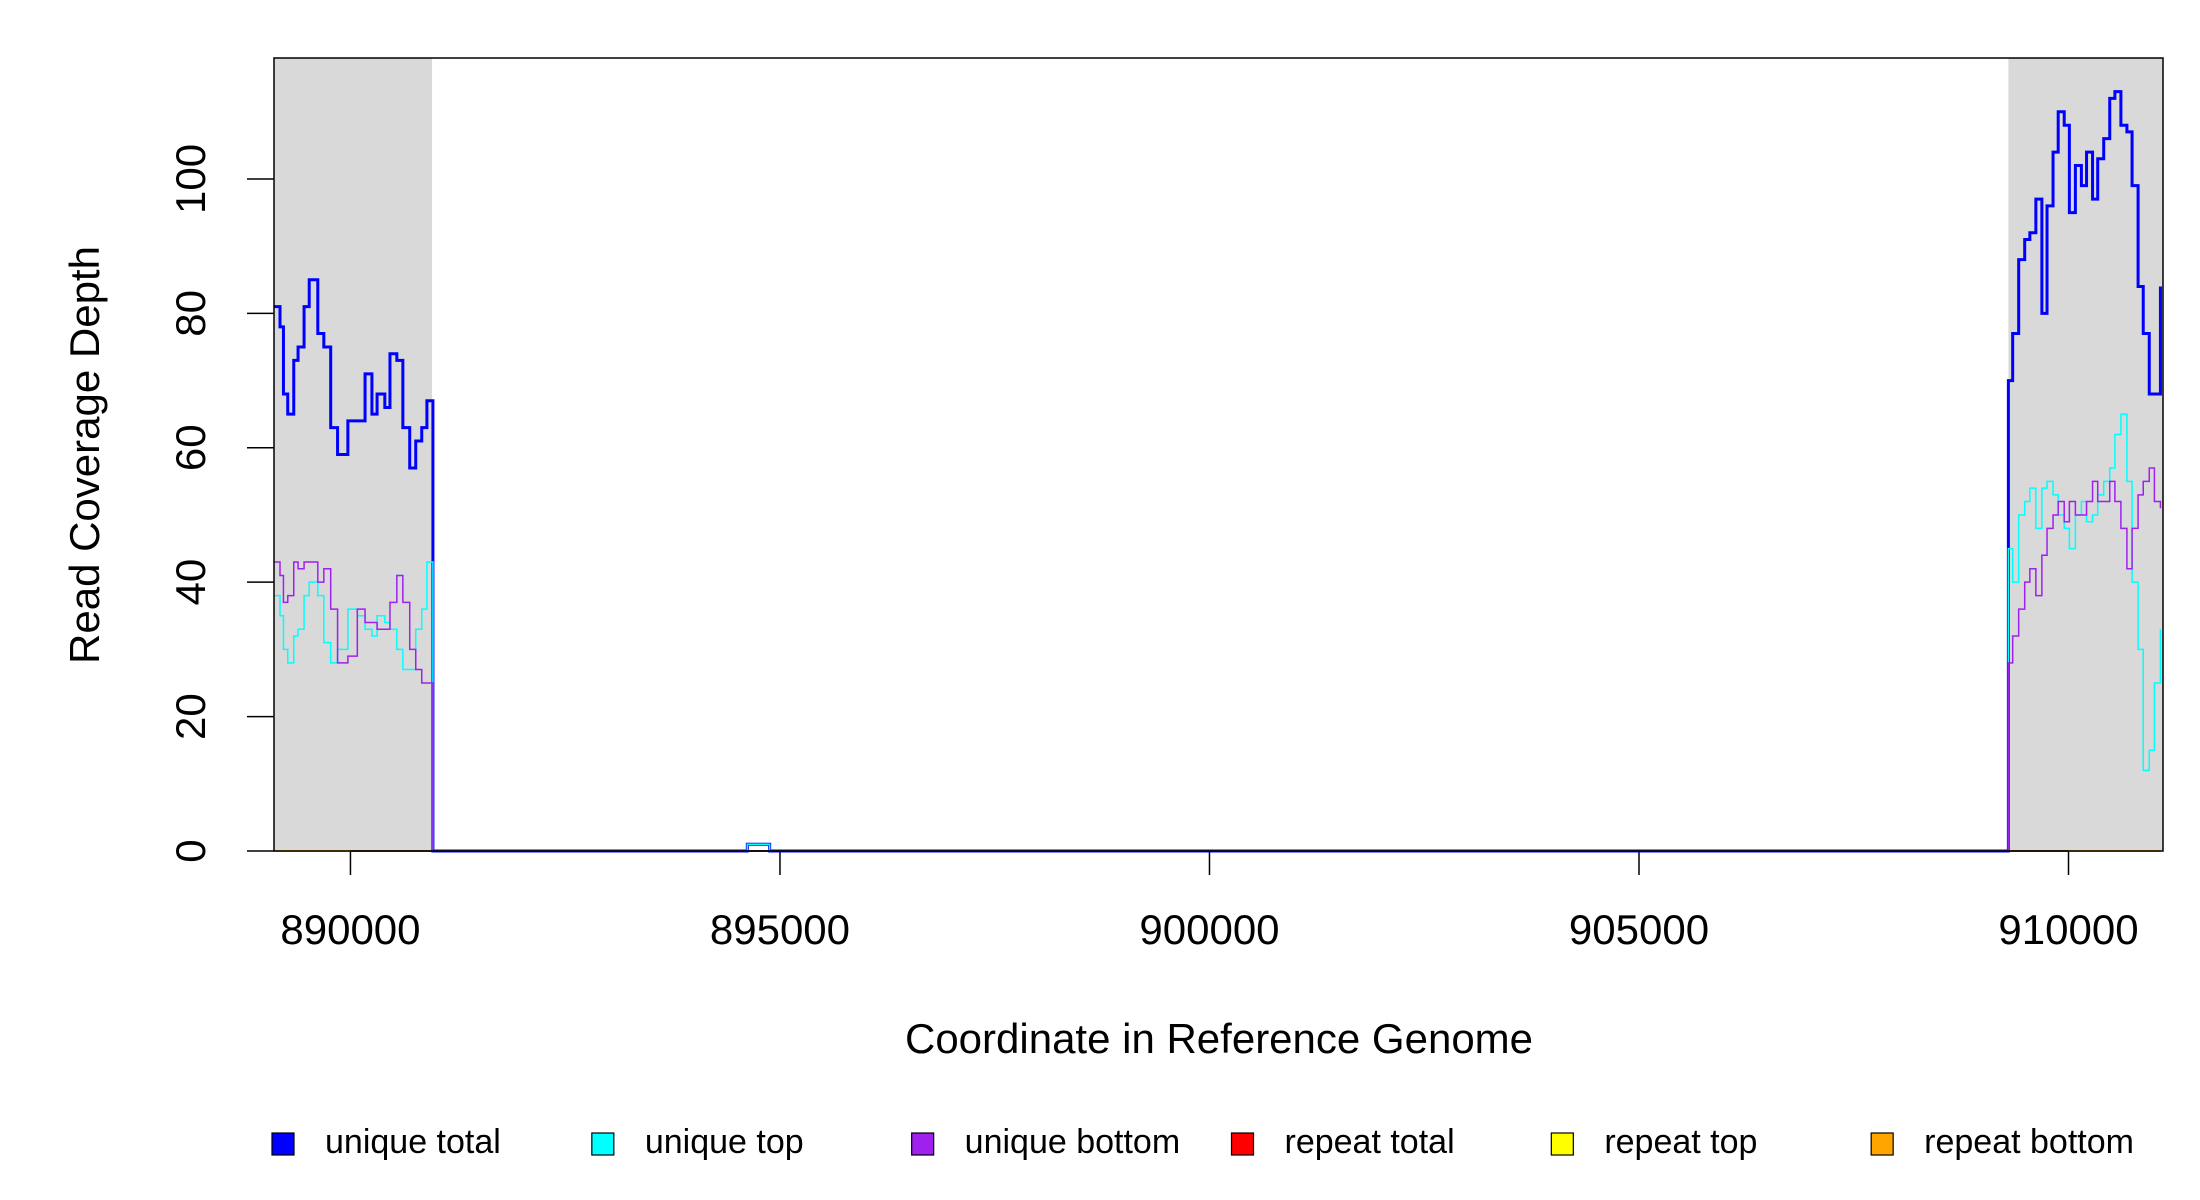 The image size is (2200, 1200). Describe the element at coordinates (84, 455) in the screenshot. I see `y-axis-label: Read Coverage Depth` at that location.